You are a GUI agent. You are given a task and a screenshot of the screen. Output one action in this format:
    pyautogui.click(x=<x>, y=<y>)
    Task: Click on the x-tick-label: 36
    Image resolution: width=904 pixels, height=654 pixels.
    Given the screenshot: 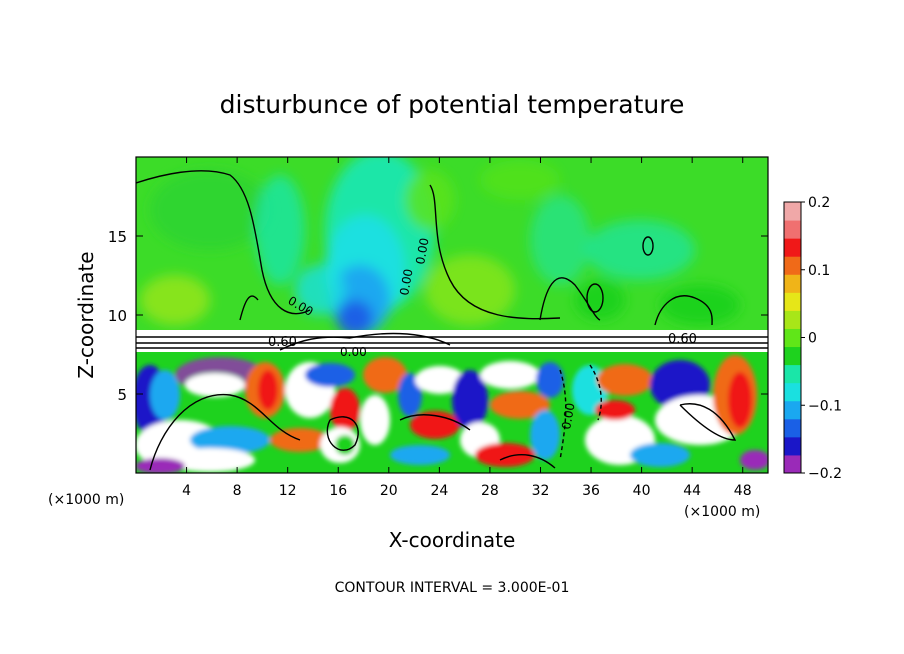 What is the action you would take?
    pyautogui.click(x=591, y=491)
    